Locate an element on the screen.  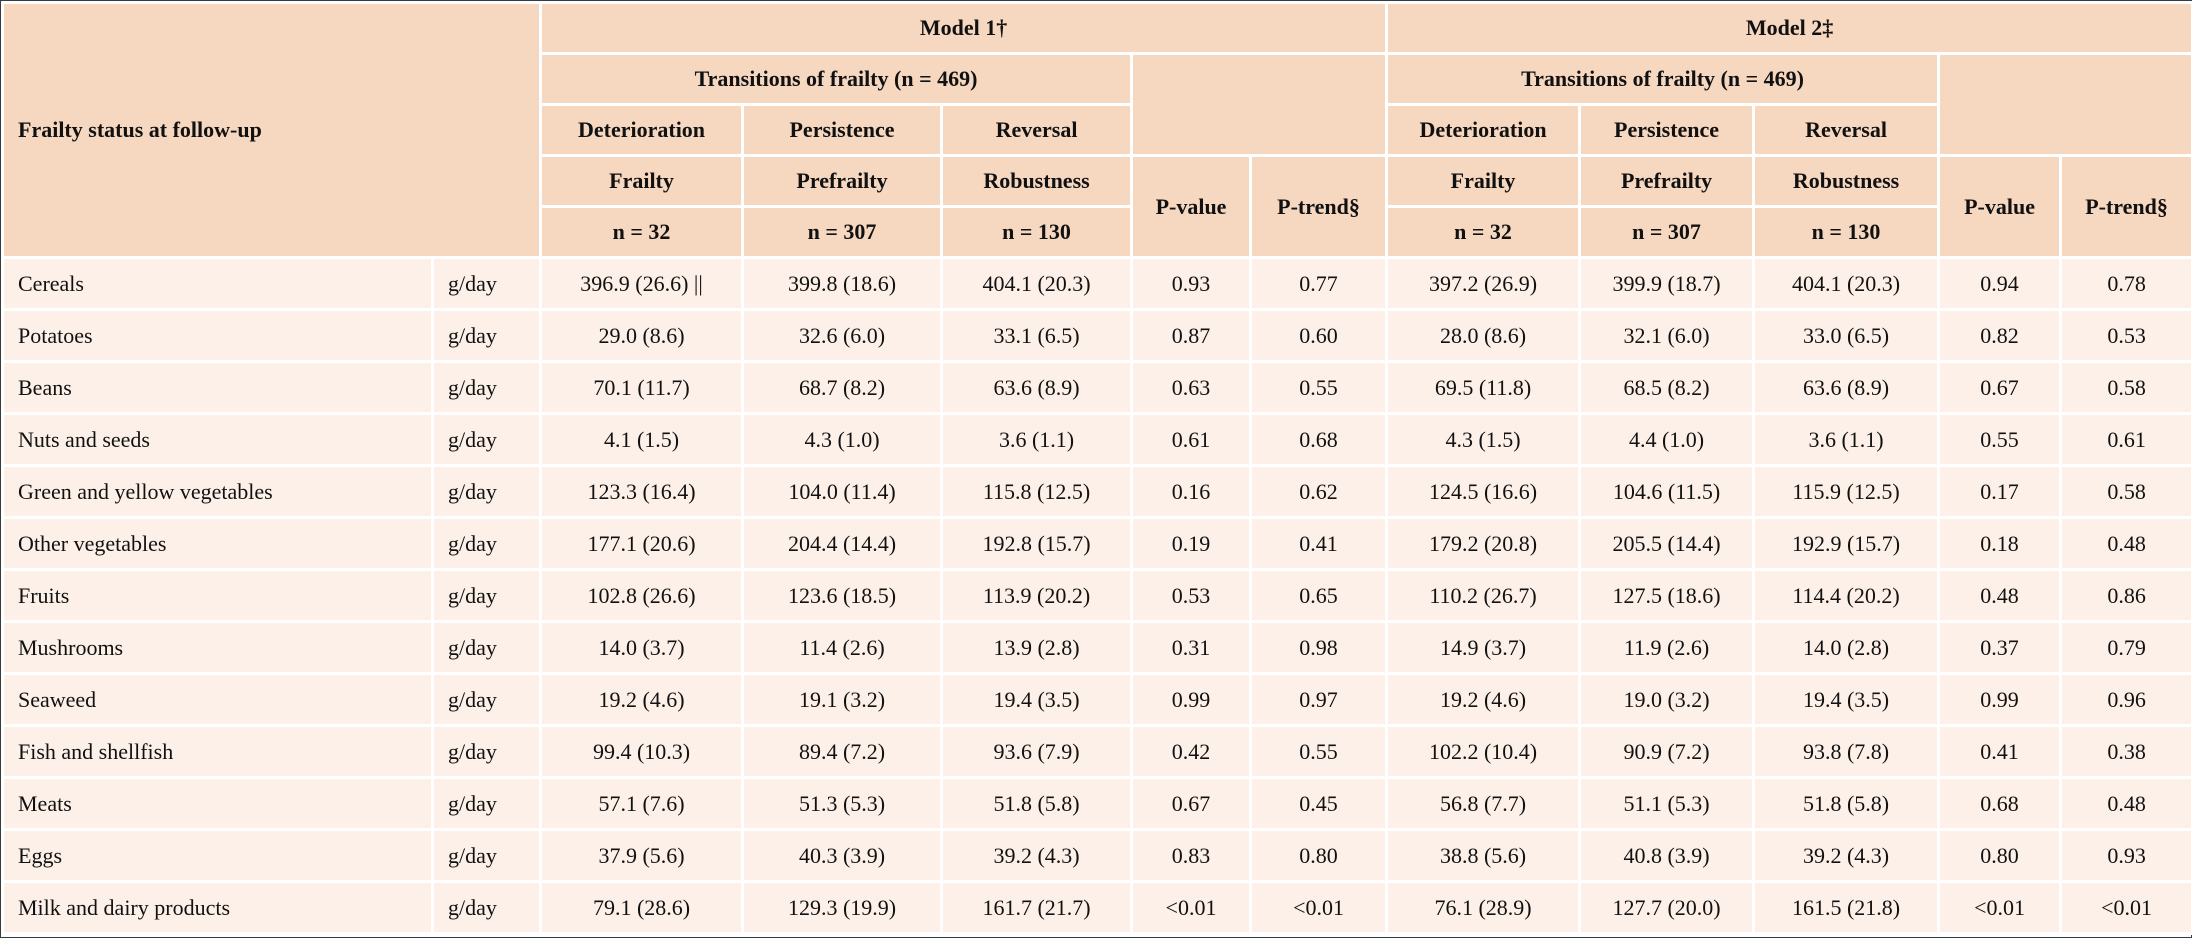
m1-frailty-header: Frailty is located at coordinates (642, 181).